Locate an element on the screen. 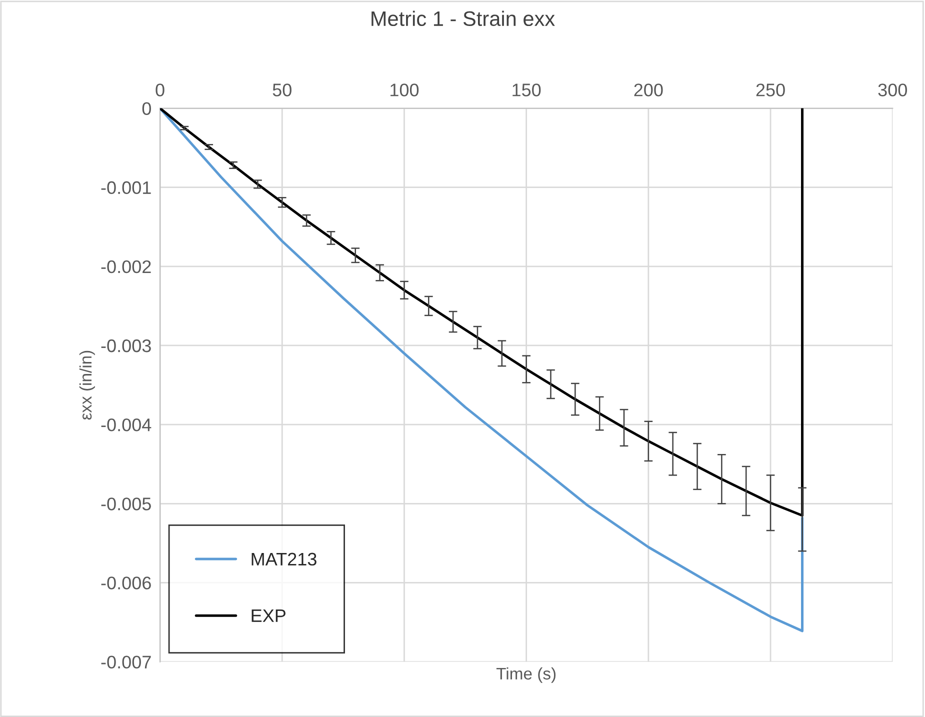  y-tick-label: -0.005 is located at coordinates (126, 504).